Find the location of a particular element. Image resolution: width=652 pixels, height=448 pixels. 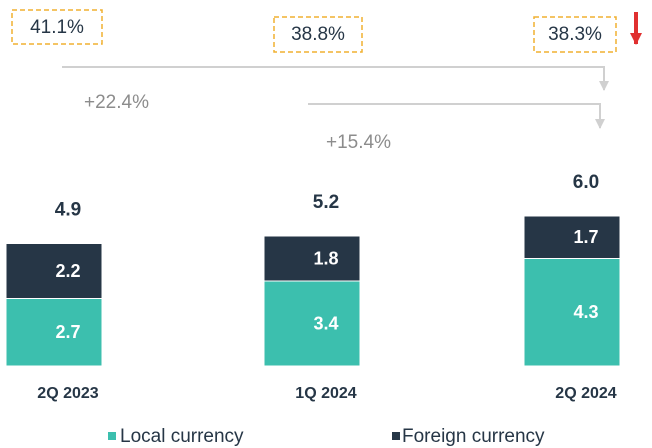

segment-label: 3.4 is located at coordinates (325, 323).